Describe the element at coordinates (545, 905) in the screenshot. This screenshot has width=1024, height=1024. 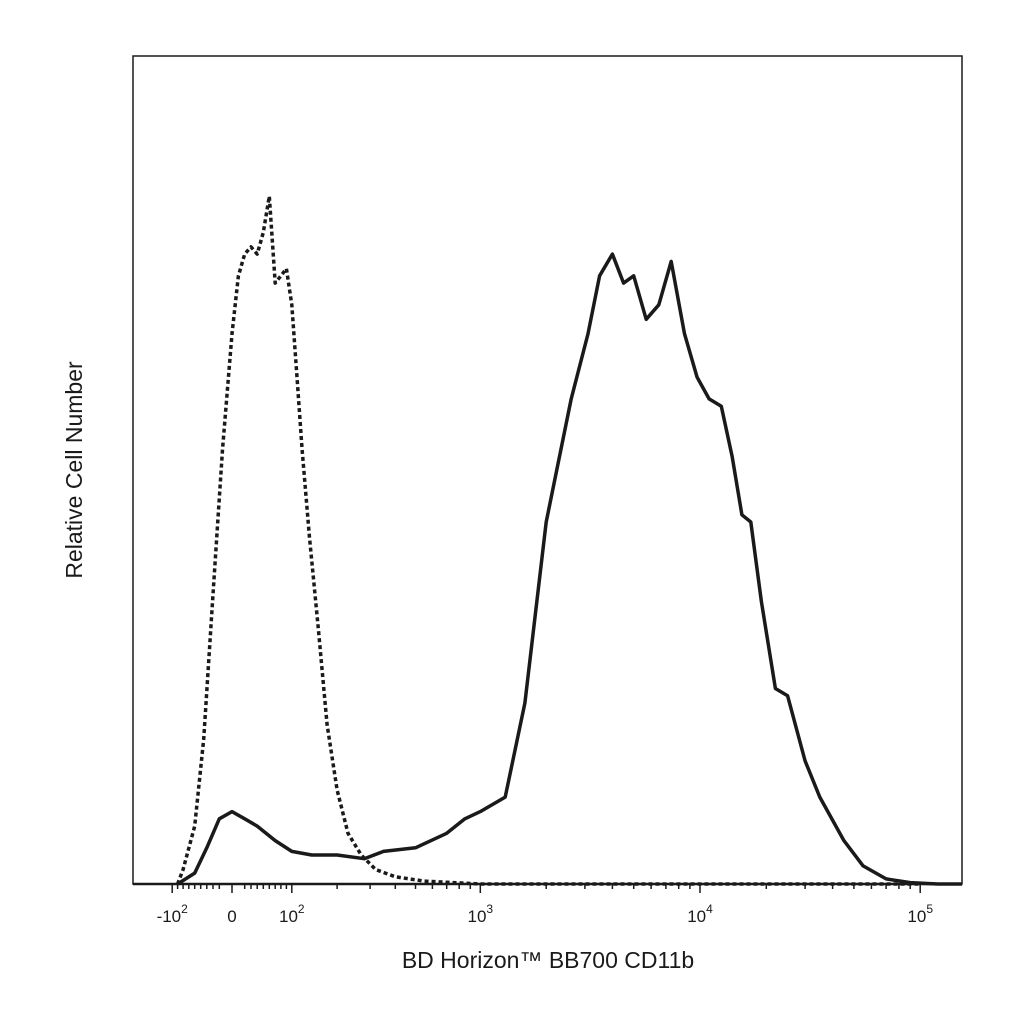
I see `x-ticks: -102 0 10² 10³ 10⁴ 10⁵` at that location.